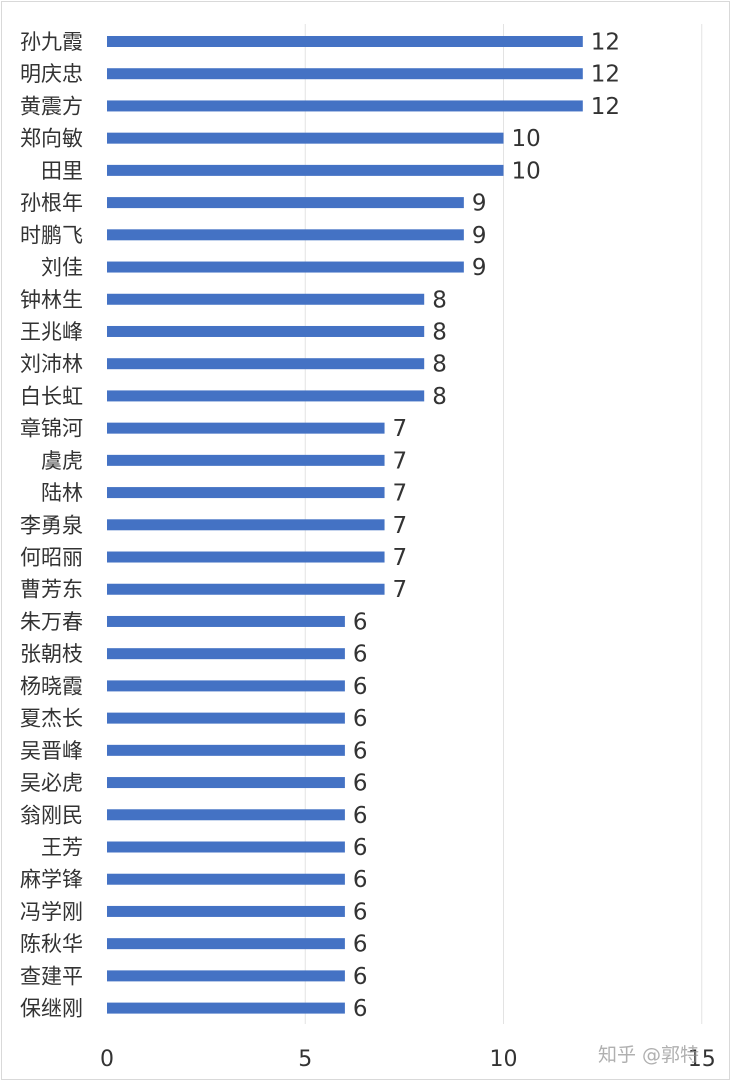 Image resolution: width=732 pixels, height=1082 pixels. I want to click on category-label: 孙根年, so click(51, 203).